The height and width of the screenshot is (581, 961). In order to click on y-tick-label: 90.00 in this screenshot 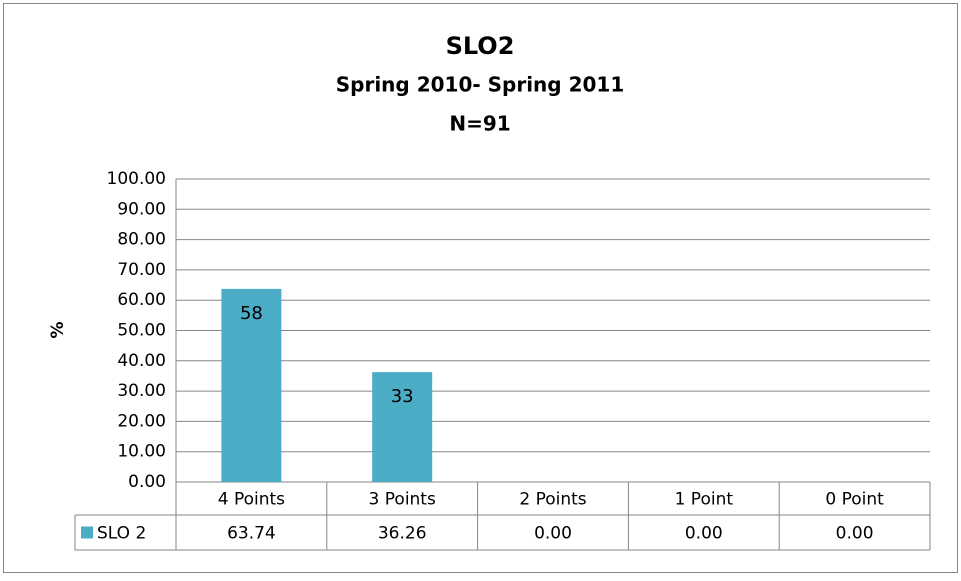, I will do `click(141, 209)`.